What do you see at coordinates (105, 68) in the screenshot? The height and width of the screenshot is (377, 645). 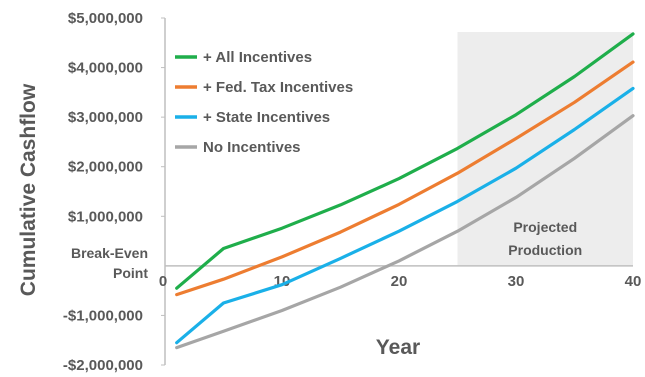 I see `y-tick-label: $4,000,000` at bounding box center [105, 68].